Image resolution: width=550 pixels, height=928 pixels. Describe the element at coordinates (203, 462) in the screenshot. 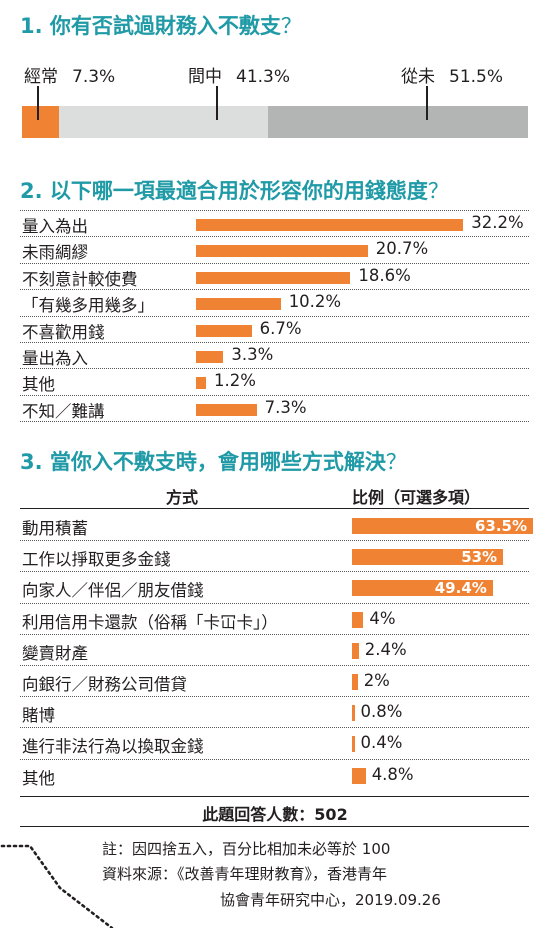

I see `q3-title-text: 3. 當你入不敷支時，會用哪些方式解決` at that location.